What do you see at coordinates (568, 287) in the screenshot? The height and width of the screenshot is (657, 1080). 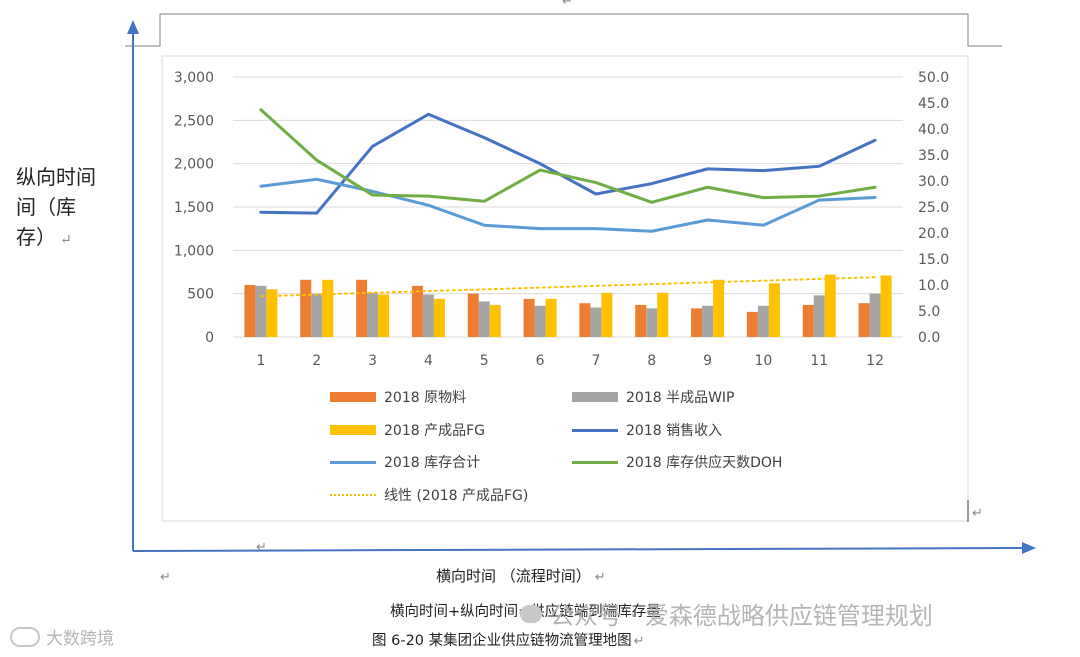 I see `trendline-fg` at bounding box center [568, 287].